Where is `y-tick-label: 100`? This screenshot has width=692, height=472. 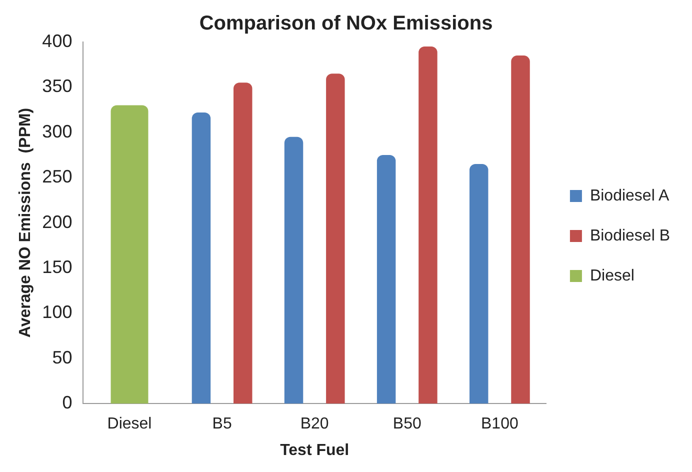
y-tick-label: 100 is located at coordinates (57, 312).